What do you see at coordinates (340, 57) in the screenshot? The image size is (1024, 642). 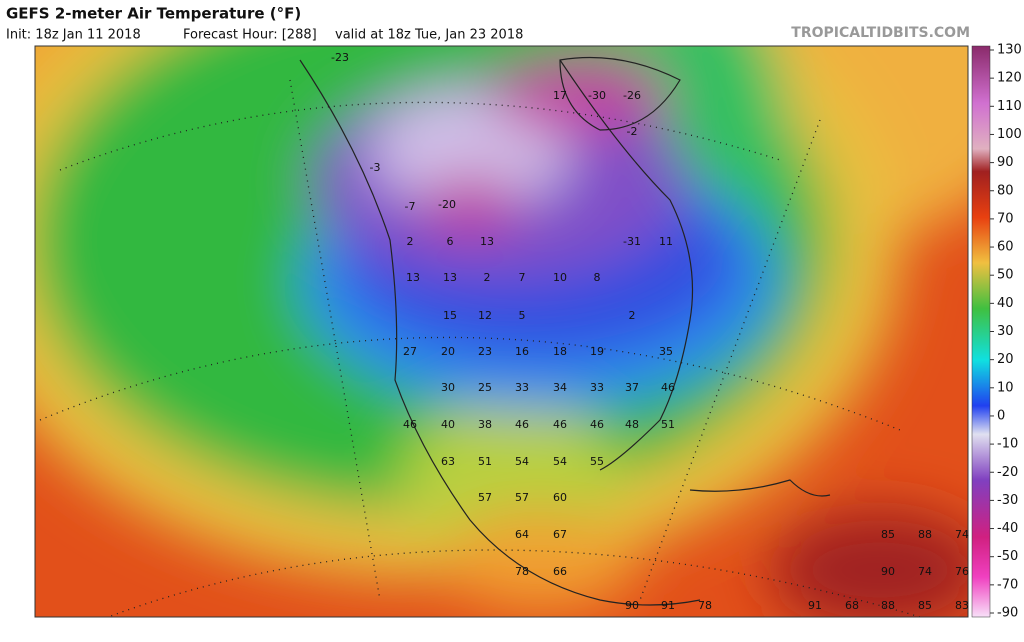 I see `station-value: -23` at bounding box center [340, 57].